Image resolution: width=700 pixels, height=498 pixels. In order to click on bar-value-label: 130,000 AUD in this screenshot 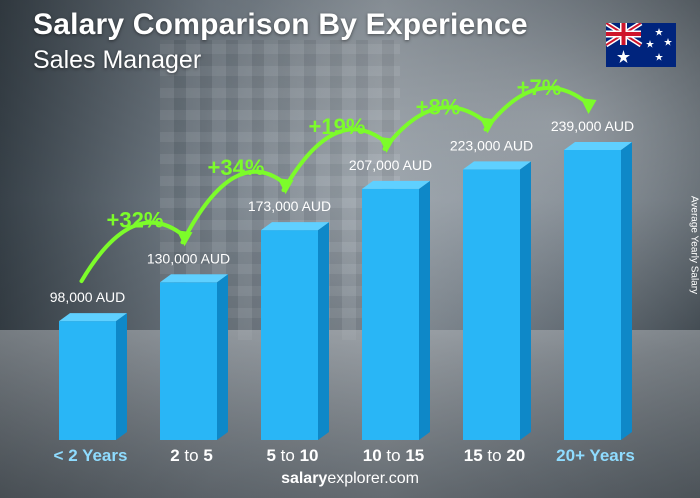, I will do `click(188, 258)`.